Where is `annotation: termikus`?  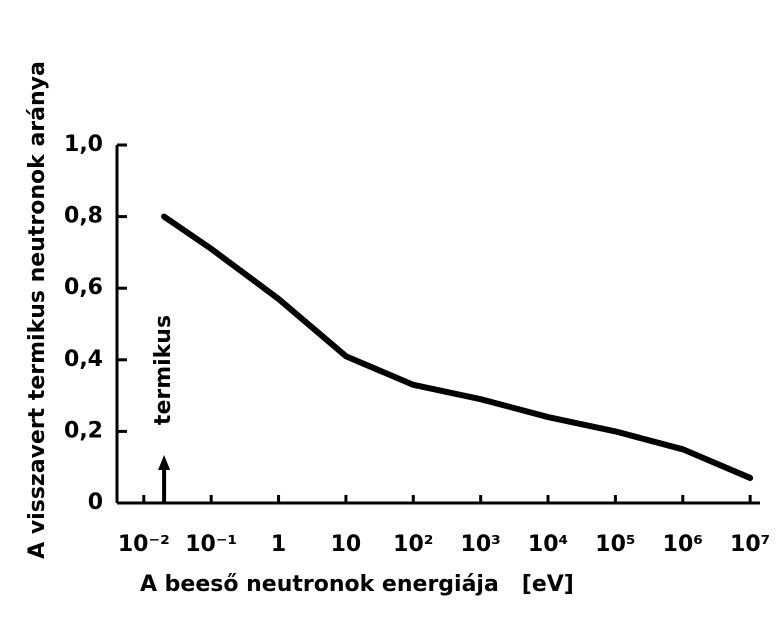
annotation: termikus is located at coordinates (163, 370).